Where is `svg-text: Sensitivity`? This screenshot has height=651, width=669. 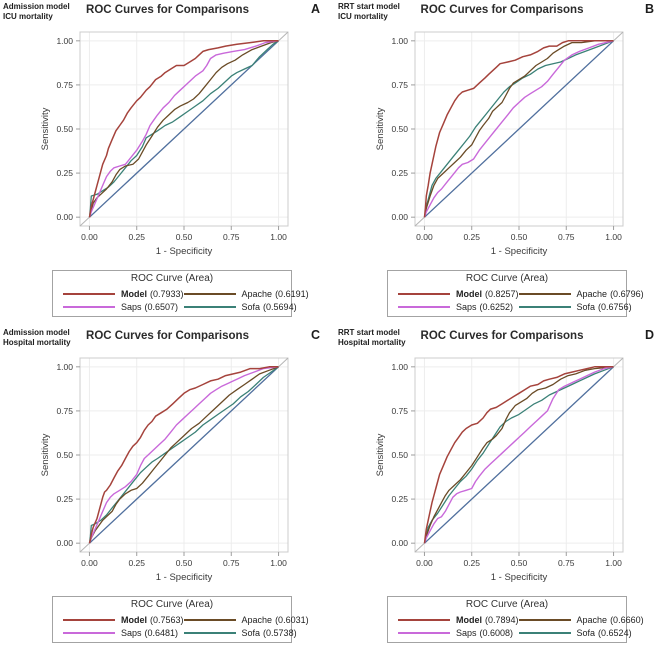
svg-text: Sensitivity is located at coordinates (380, 454).